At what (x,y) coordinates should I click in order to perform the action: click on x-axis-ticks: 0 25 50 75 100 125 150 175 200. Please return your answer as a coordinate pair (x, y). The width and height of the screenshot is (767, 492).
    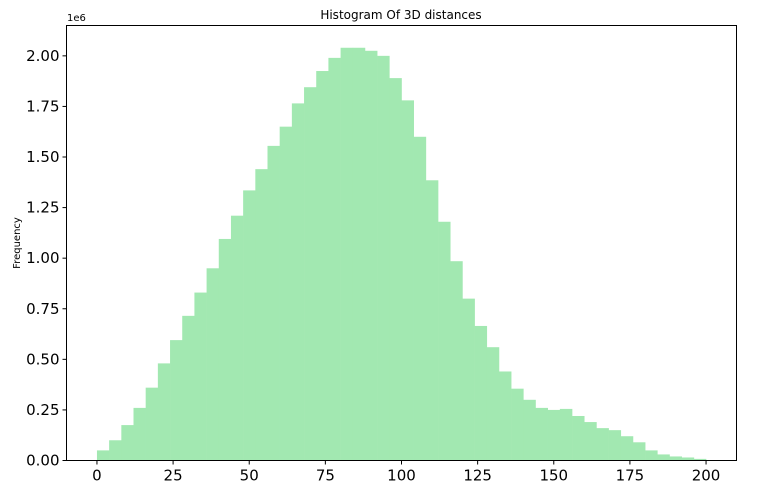
    Looking at the image, I should click on (406, 472).